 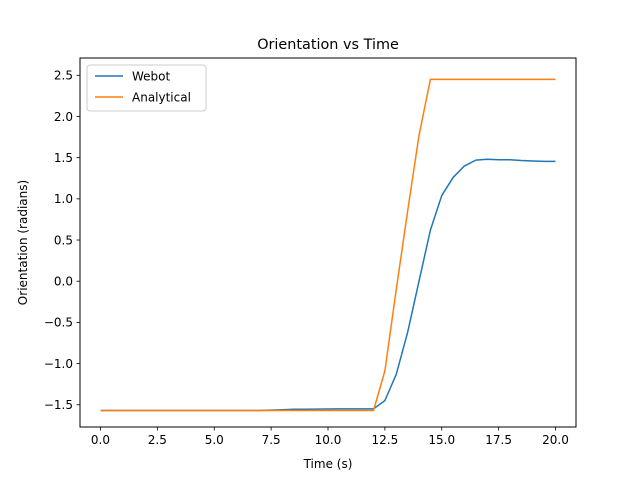 I want to click on legend-label-webot: Webot, so click(x=151, y=77).